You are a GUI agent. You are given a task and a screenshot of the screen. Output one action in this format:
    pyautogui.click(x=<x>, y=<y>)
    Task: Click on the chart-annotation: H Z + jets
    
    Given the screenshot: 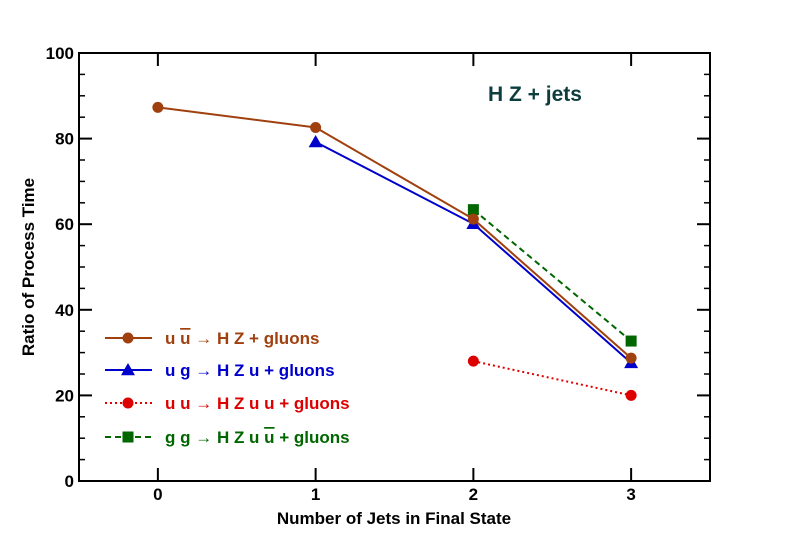 What is the action you would take?
    pyautogui.click(x=535, y=94)
    